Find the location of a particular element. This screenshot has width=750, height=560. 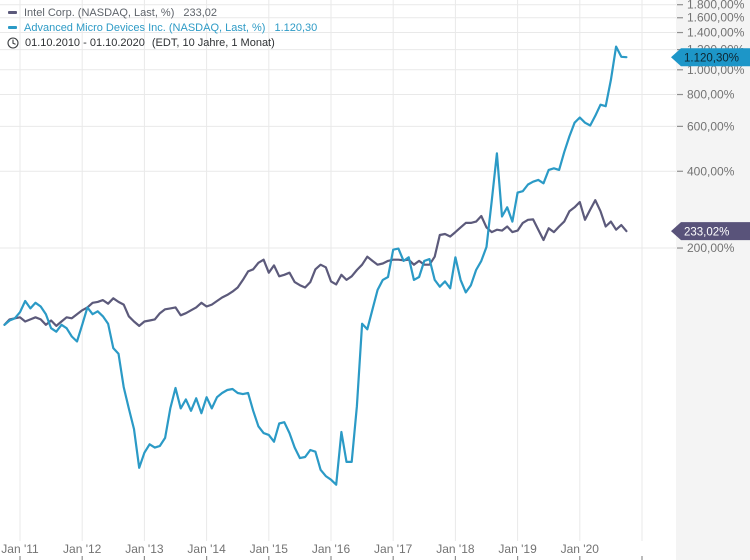

clock-icon is located at coordinates (13, 42).